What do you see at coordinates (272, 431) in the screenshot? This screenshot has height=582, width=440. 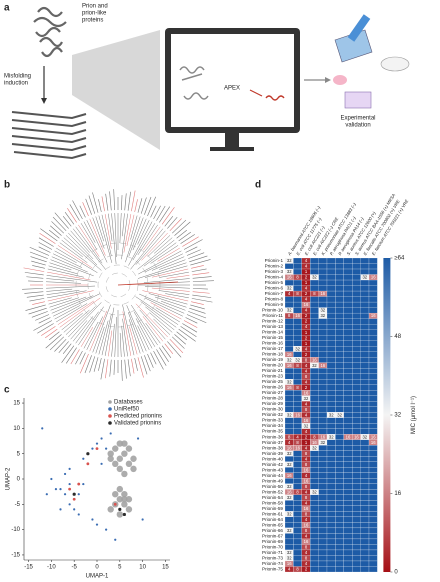 I see `row-label: Prionin-35` at bounding box center [272, 431].